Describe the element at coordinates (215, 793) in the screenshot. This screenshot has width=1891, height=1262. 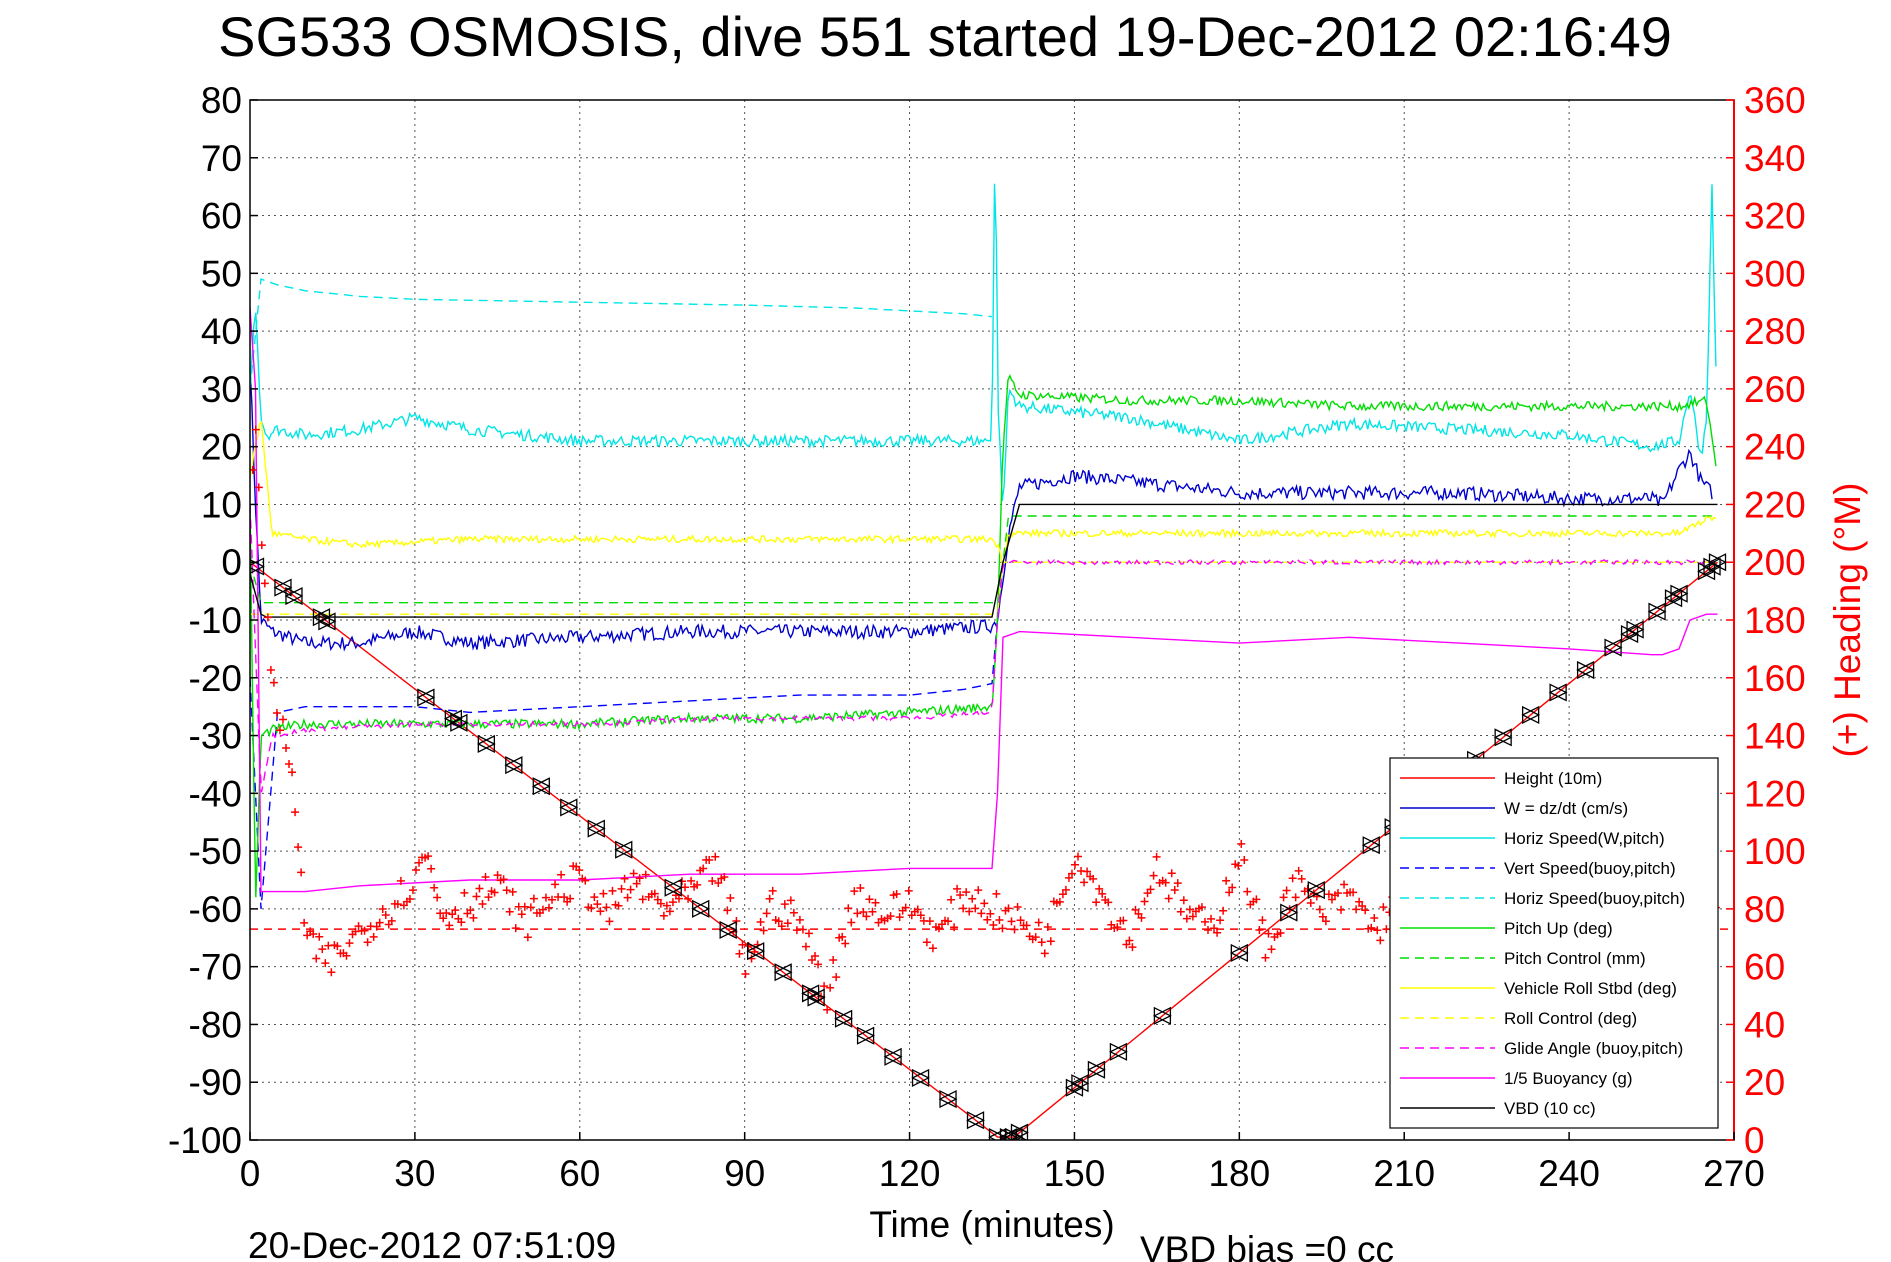
I see `tick-label-y: -40` at that location.